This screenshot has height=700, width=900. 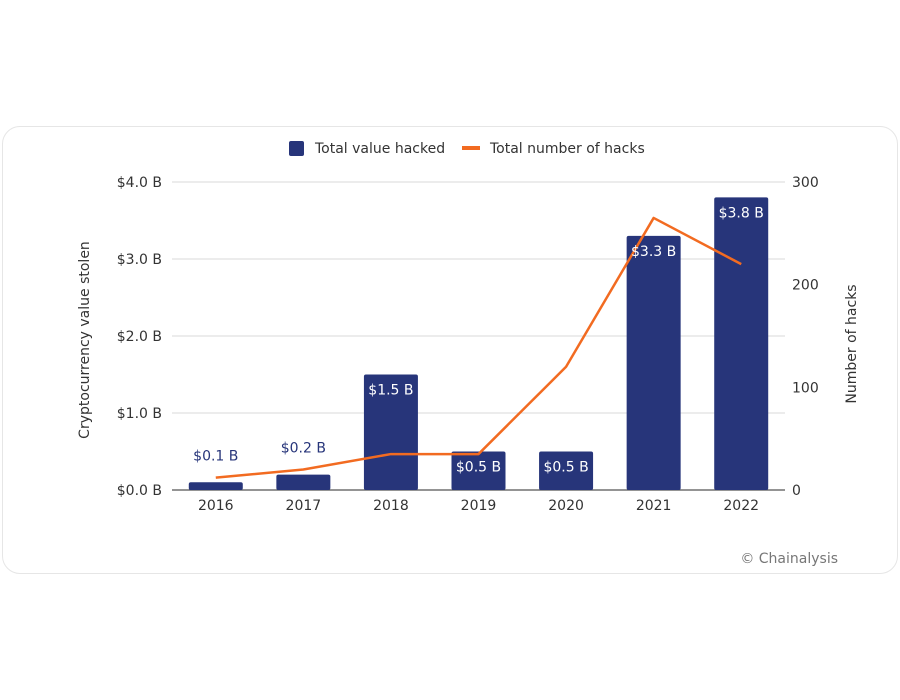 What do you see at coordinates (654, 506) in the screenshot?
I see `x-tick-label: 2021` at bounding box center [654, 506].